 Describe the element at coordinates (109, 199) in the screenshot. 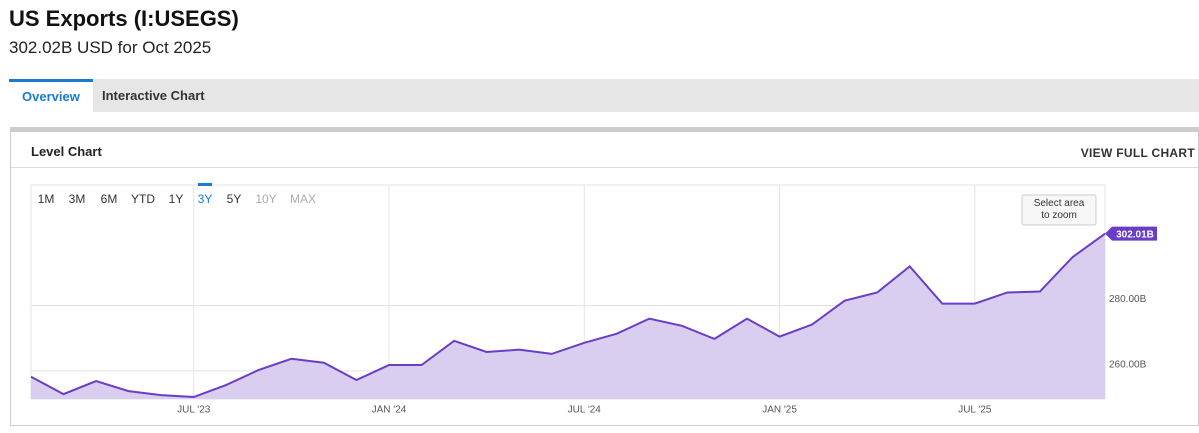

I see `range-button: 6M` at that location.